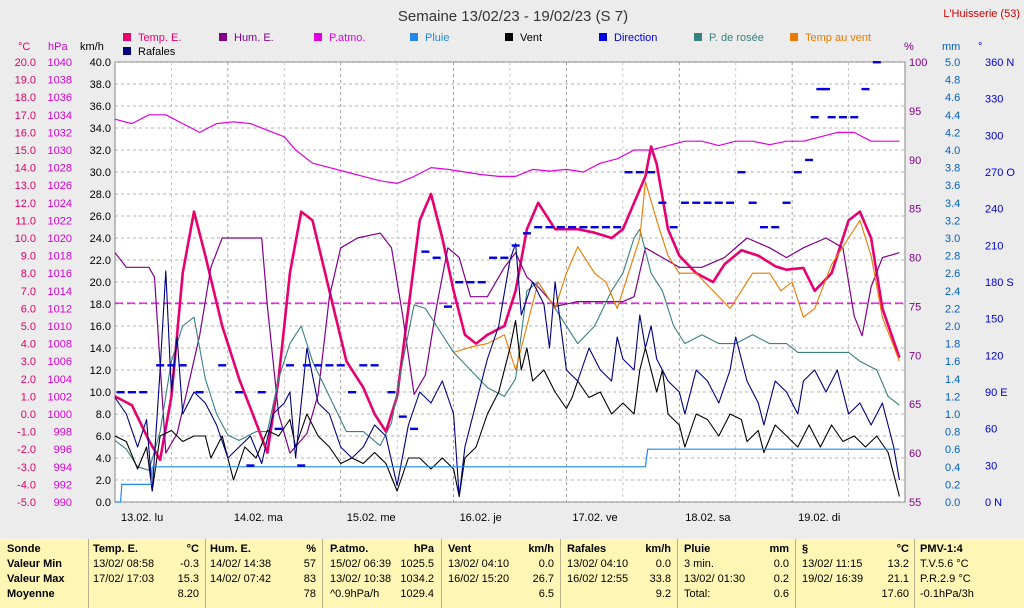 This screenshot has width=1024, height=608. What do you see at coordinates (991, 430) in the screenshot?
I see `dir-tick-label: 60` at bounding box center [991, 430].